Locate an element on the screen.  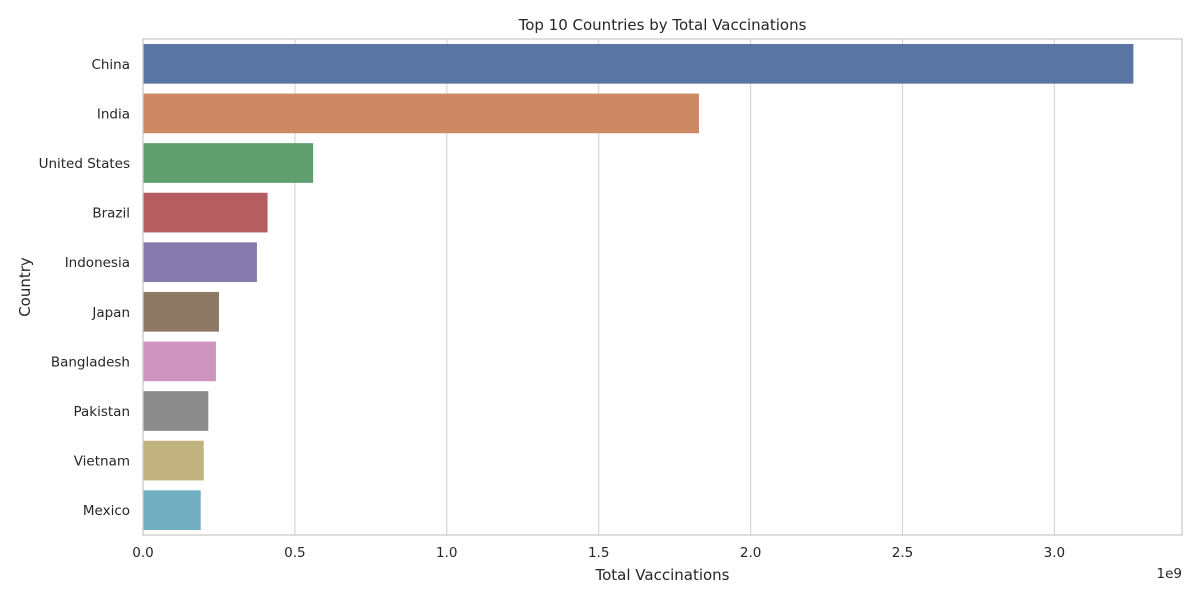
x-tick-label: 1.5 is located at coordinates (598, 553).